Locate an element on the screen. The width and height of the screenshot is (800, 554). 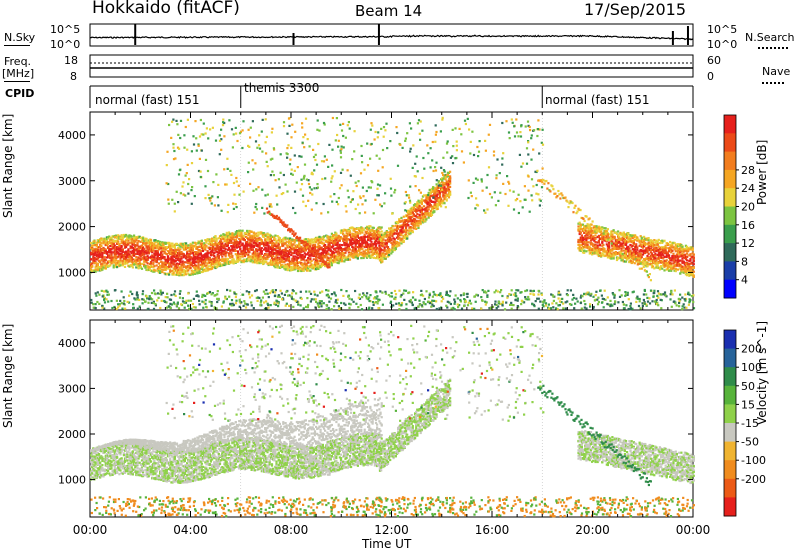
x-axis-title: Time UT is located at coordinates (387, 544).